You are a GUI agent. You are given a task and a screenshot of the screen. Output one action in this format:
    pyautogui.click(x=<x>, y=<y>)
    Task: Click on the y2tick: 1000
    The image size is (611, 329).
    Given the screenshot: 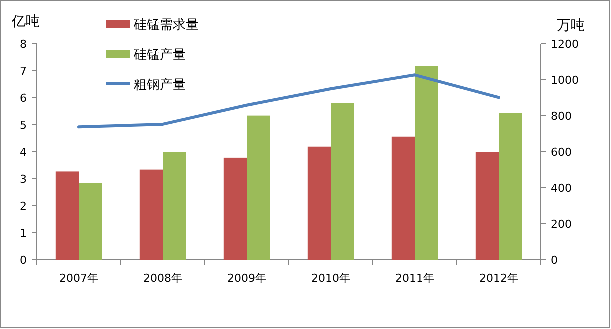 What is the action you would take?
    pyautogui.click(x=565, y=80)
    